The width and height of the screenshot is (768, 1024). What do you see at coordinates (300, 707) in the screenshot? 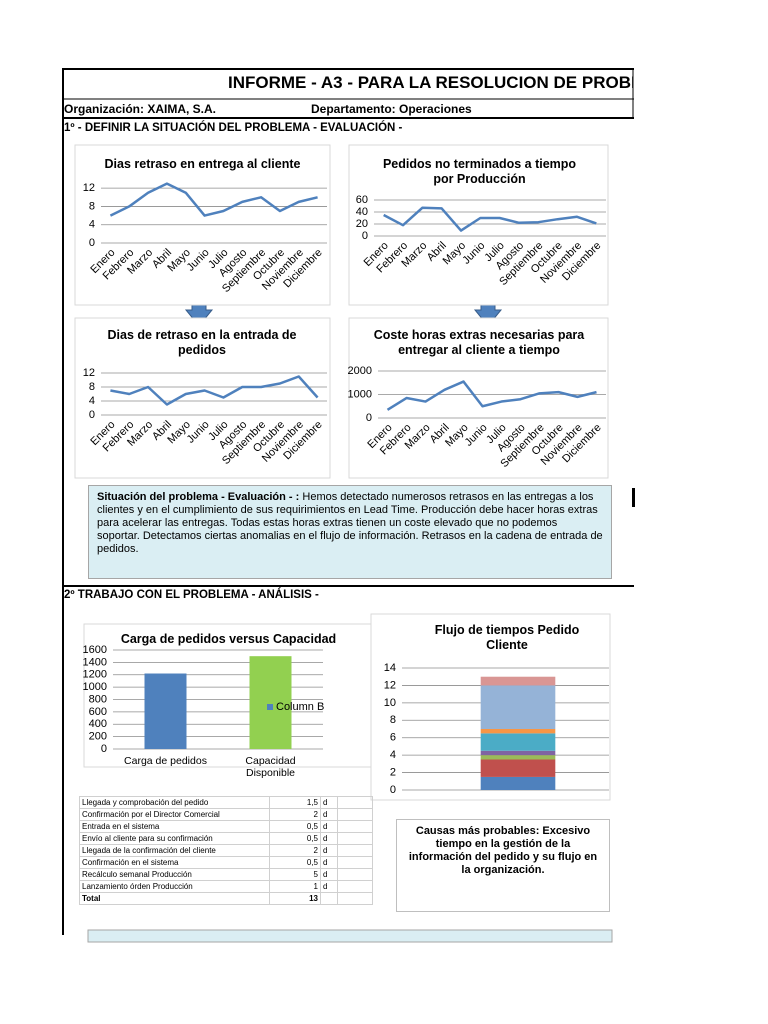
I see `legend-label: Column B` at bounding box center [300, 707].